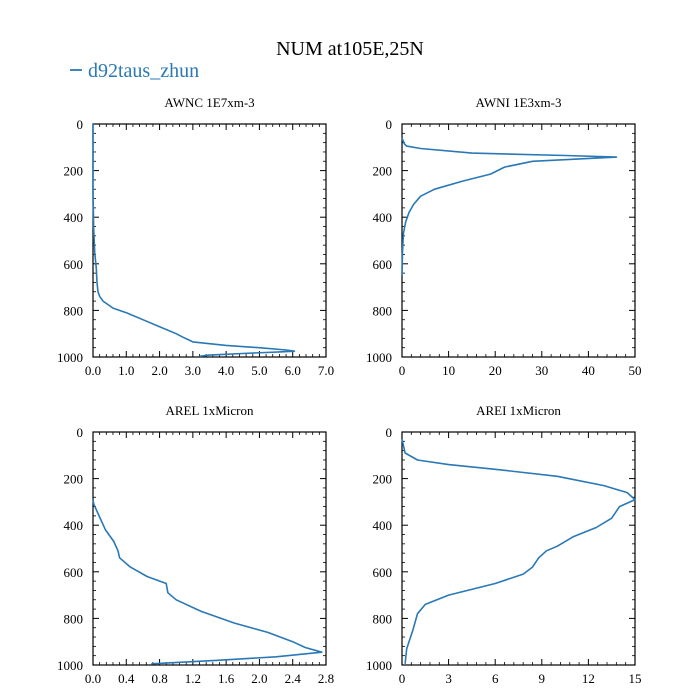  Describe the element at coordinates (495, 370) in the screenshot. I see `x-tick-label: 20` at that location.